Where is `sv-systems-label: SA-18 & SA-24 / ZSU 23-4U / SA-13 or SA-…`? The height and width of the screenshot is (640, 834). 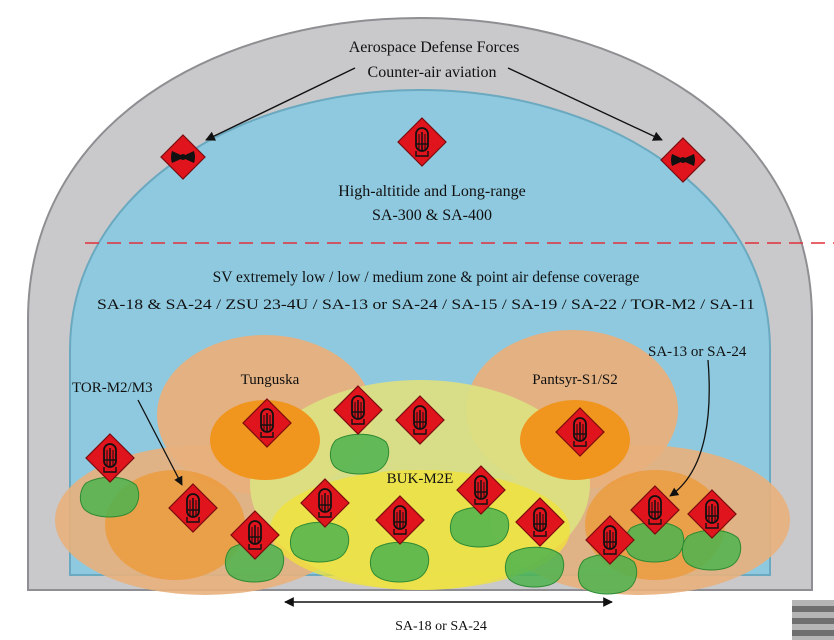
sv-systems-label: SA-18 & SA-24 / ZSU 23-4U / SA-13 or SA-… is located at coordinates (426, 305).